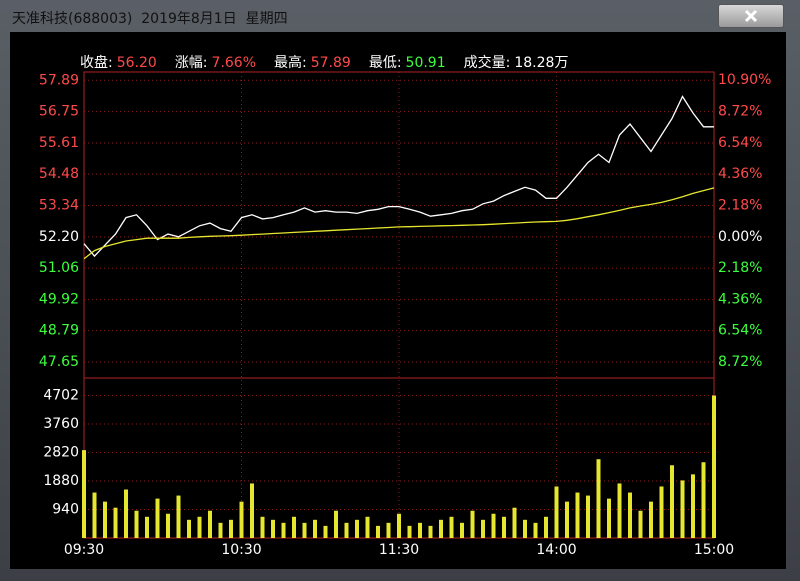  Describe the element at coordinates (61, 424) in the screenshot. I see `volume-tick-label: 3760` at that location.